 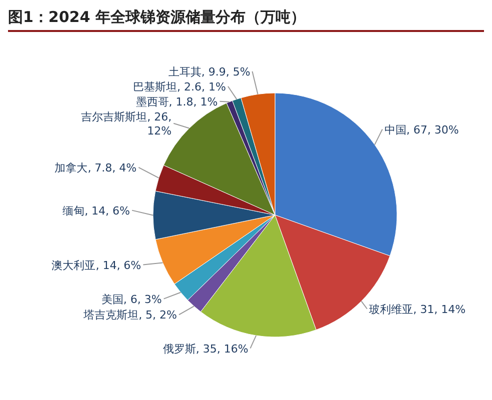 I want to click on slice-label: 巴基斯坦, 2.6, 1%, so click(x=179, y=86).